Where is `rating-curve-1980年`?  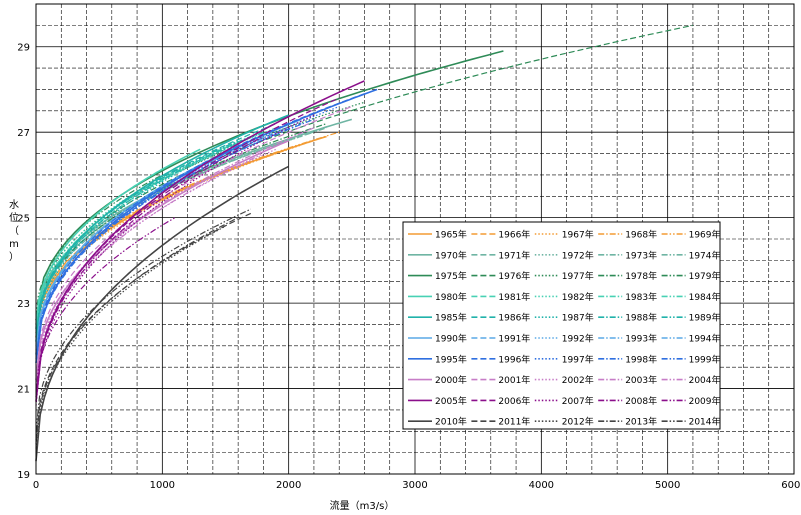 rating-curve-1980年 is located at coordinates (118, 238).